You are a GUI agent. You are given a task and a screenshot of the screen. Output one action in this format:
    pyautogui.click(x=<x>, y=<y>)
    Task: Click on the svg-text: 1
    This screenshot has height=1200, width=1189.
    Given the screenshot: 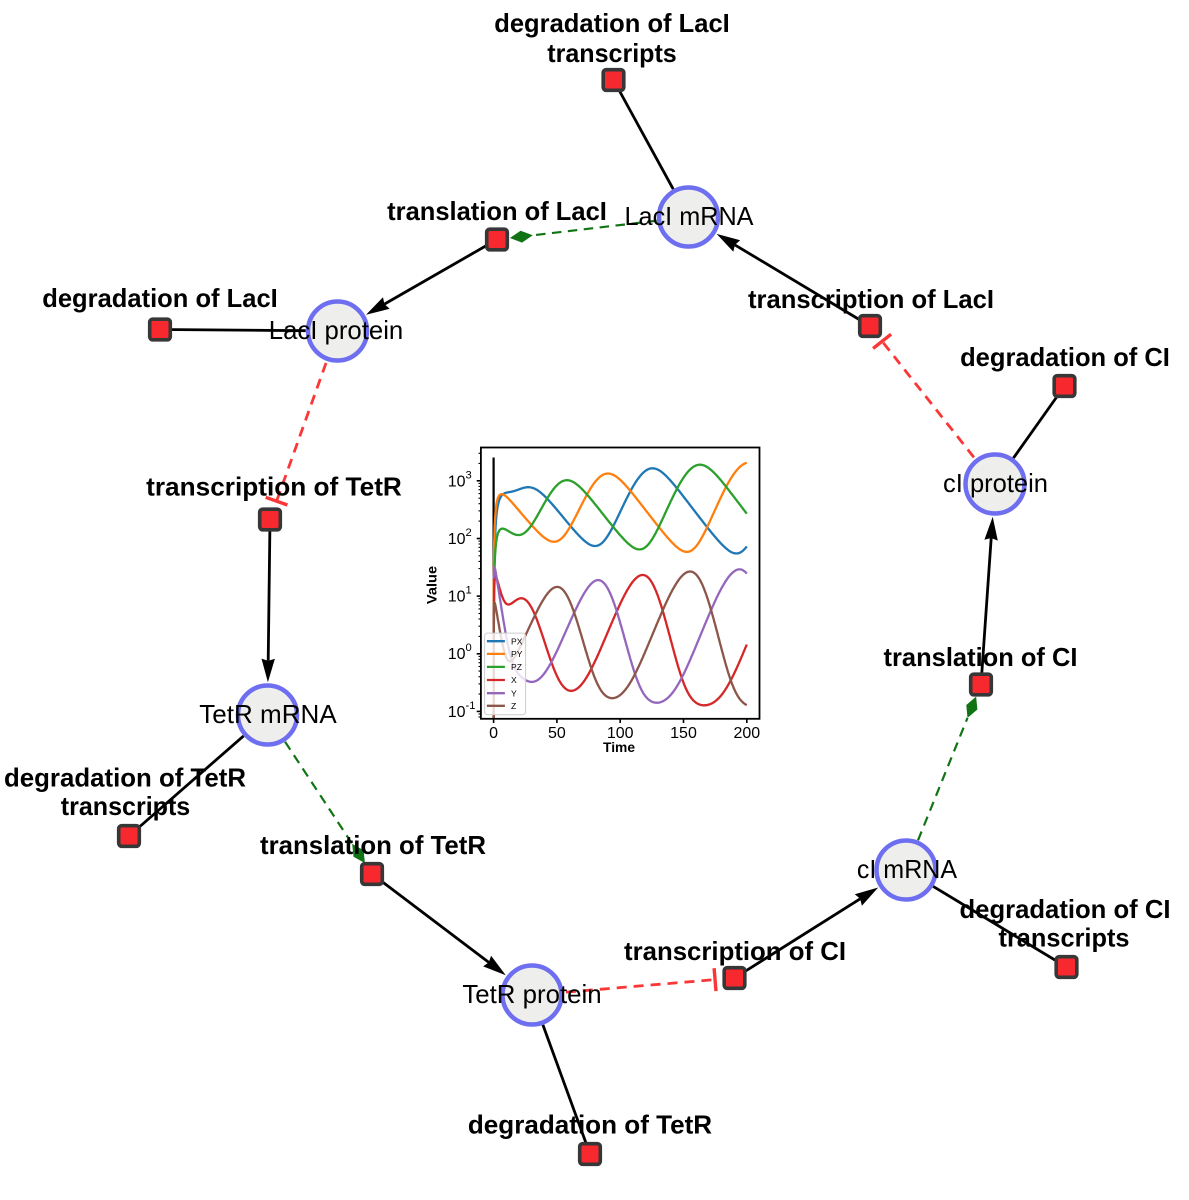 What is the action you would take?
    pyautogui.click(x=469, y=591)
    